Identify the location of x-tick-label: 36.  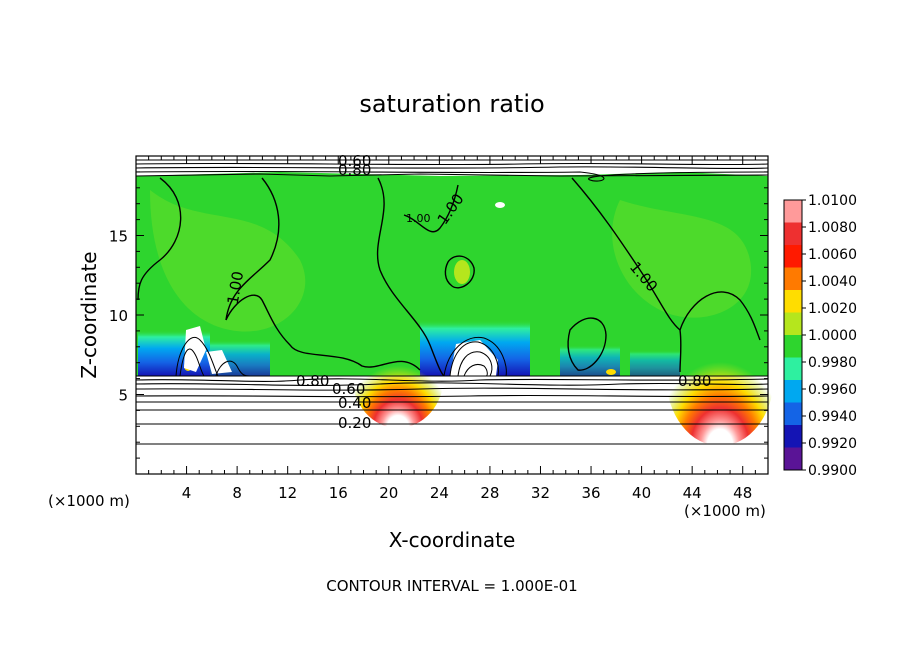
(590, 493).